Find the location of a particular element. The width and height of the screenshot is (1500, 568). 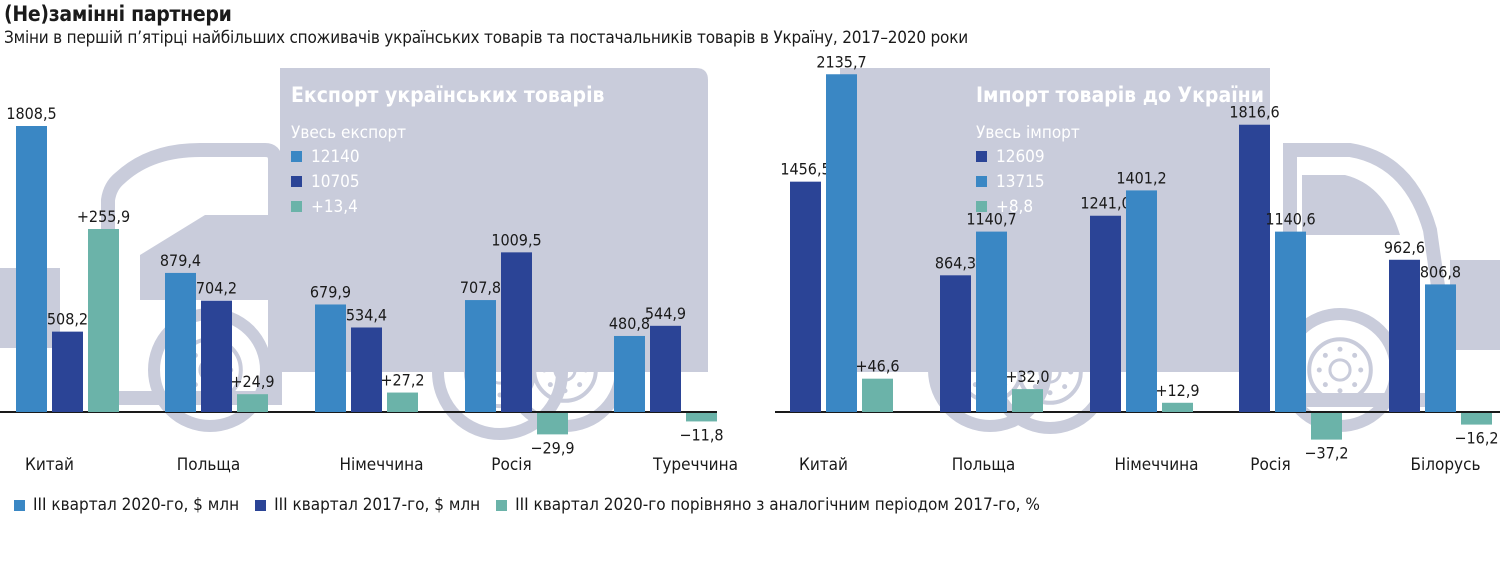

value-label-import-0: 864,3 is located at coordinates (955, 262).